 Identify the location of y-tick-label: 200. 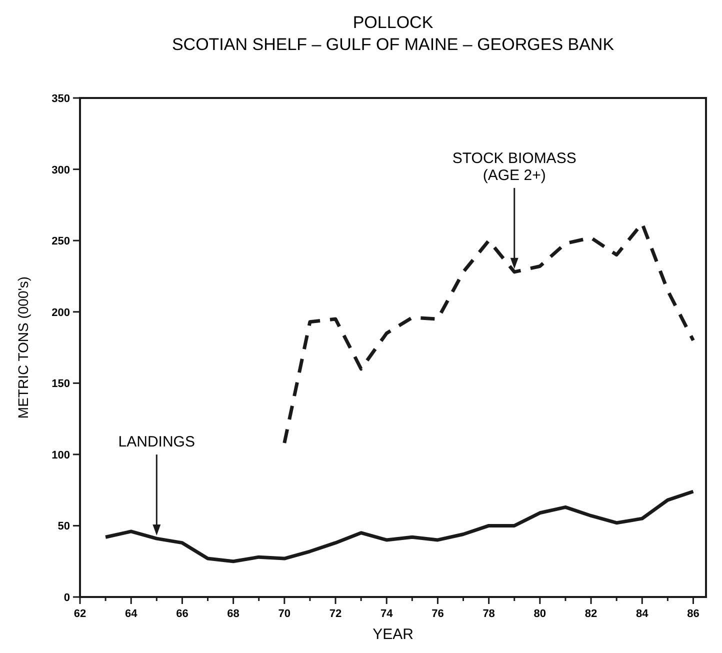
(61, 312).